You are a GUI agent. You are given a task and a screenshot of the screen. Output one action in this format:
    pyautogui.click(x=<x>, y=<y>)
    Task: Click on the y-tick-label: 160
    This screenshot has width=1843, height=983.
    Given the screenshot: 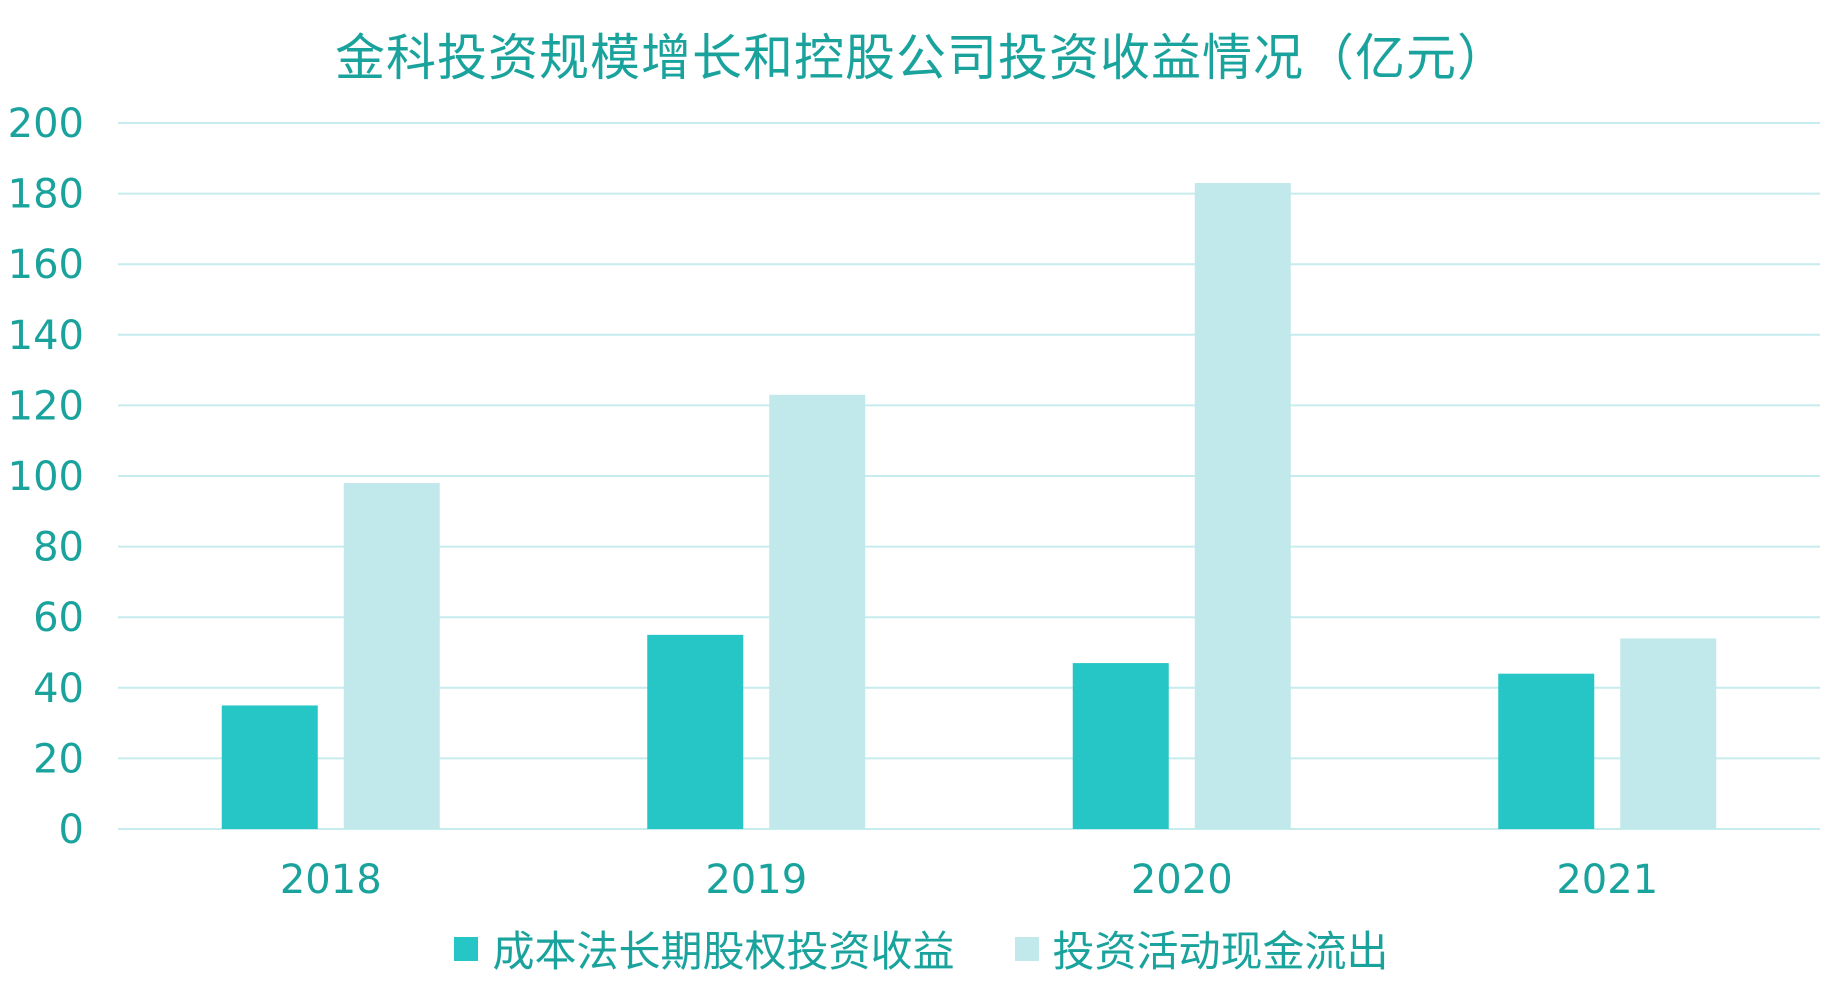 What is the action you would take?
    pyautogui.click(x=46, y=265)
    